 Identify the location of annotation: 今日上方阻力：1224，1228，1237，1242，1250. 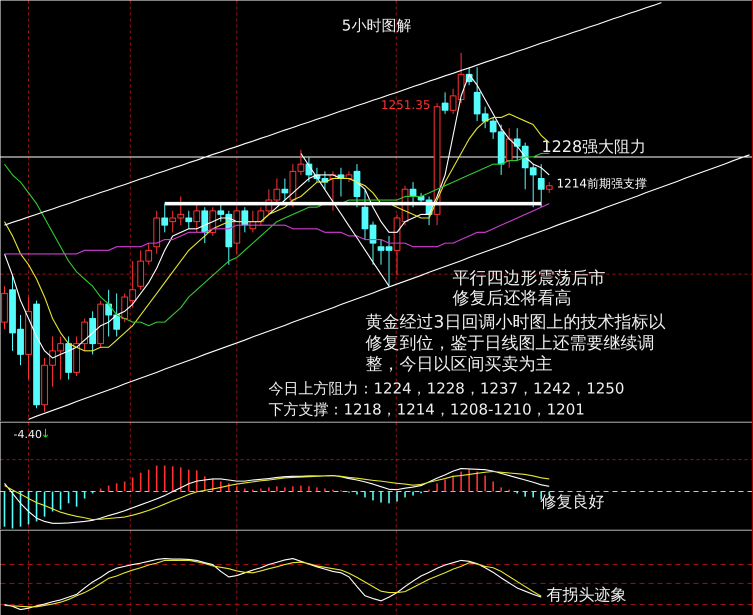
(446, 389).